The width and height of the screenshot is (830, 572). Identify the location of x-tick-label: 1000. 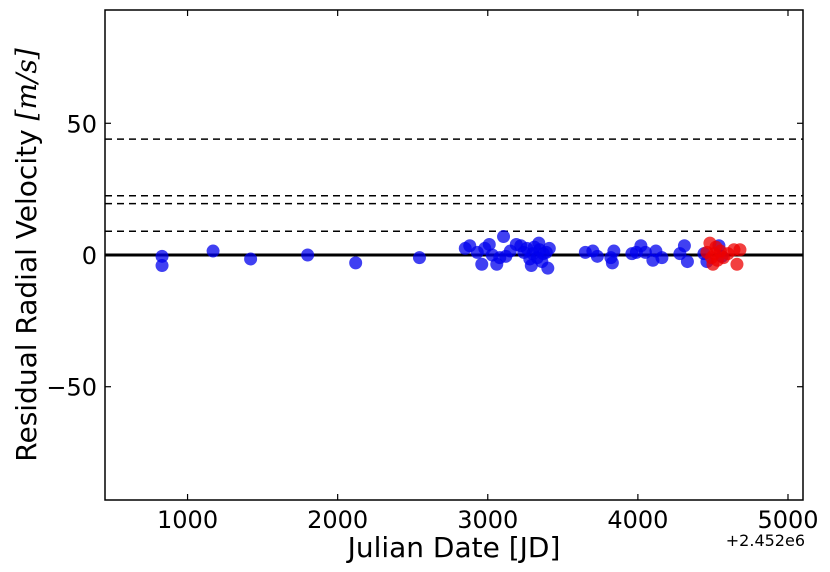
(187, 520).